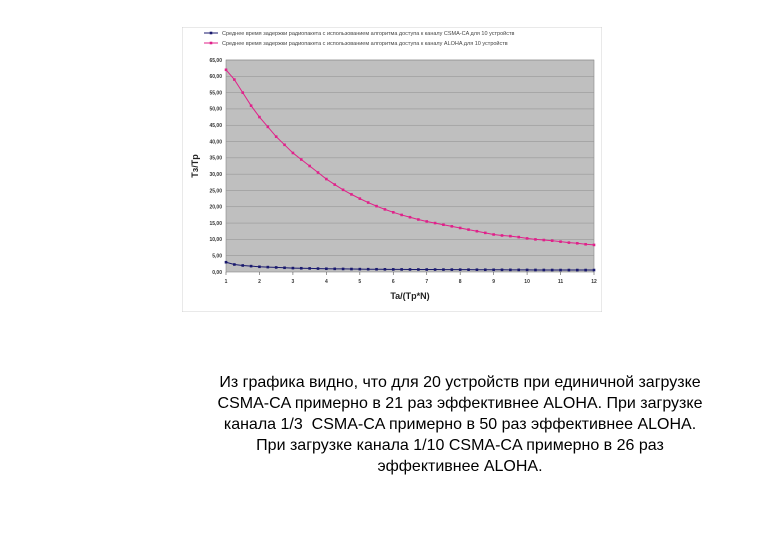  What do you see at coordinates (594, 282) in the screenshot?
I see `x-tick-label: 12` at bounding box center [594, 282].